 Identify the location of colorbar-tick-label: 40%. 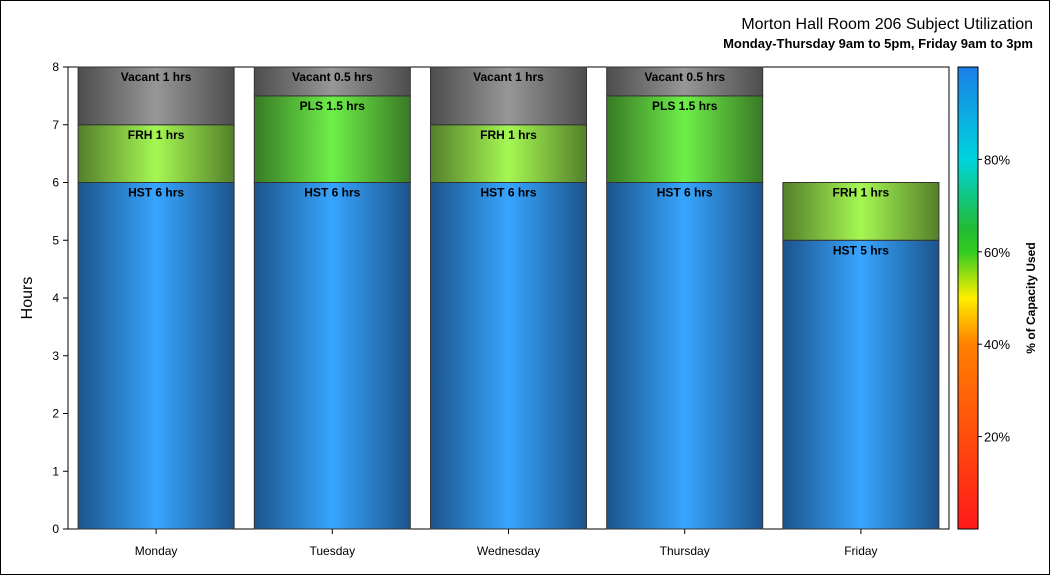
(997, 344).